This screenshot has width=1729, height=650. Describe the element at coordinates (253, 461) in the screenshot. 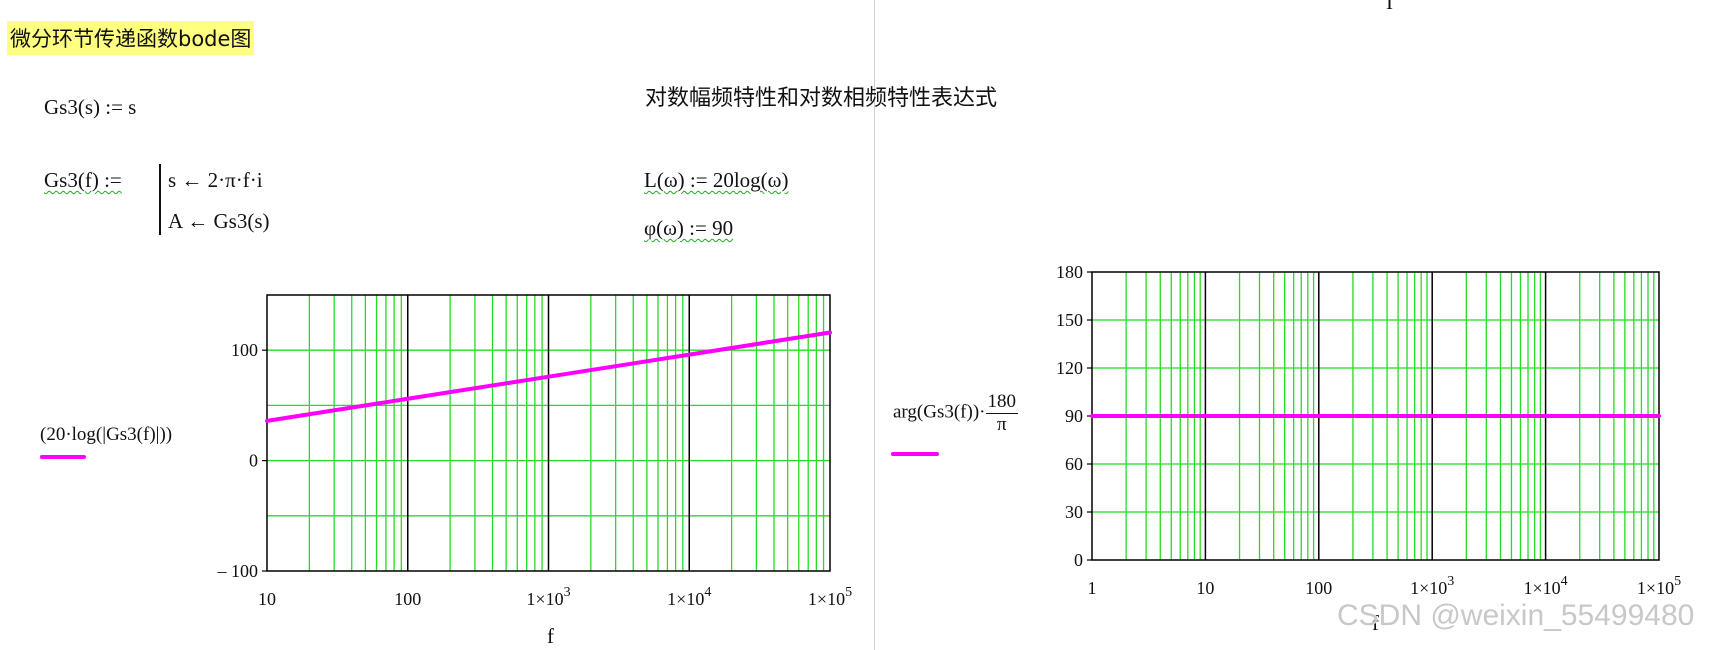

I see `magnitude-y-tick-label: 0` at that location.